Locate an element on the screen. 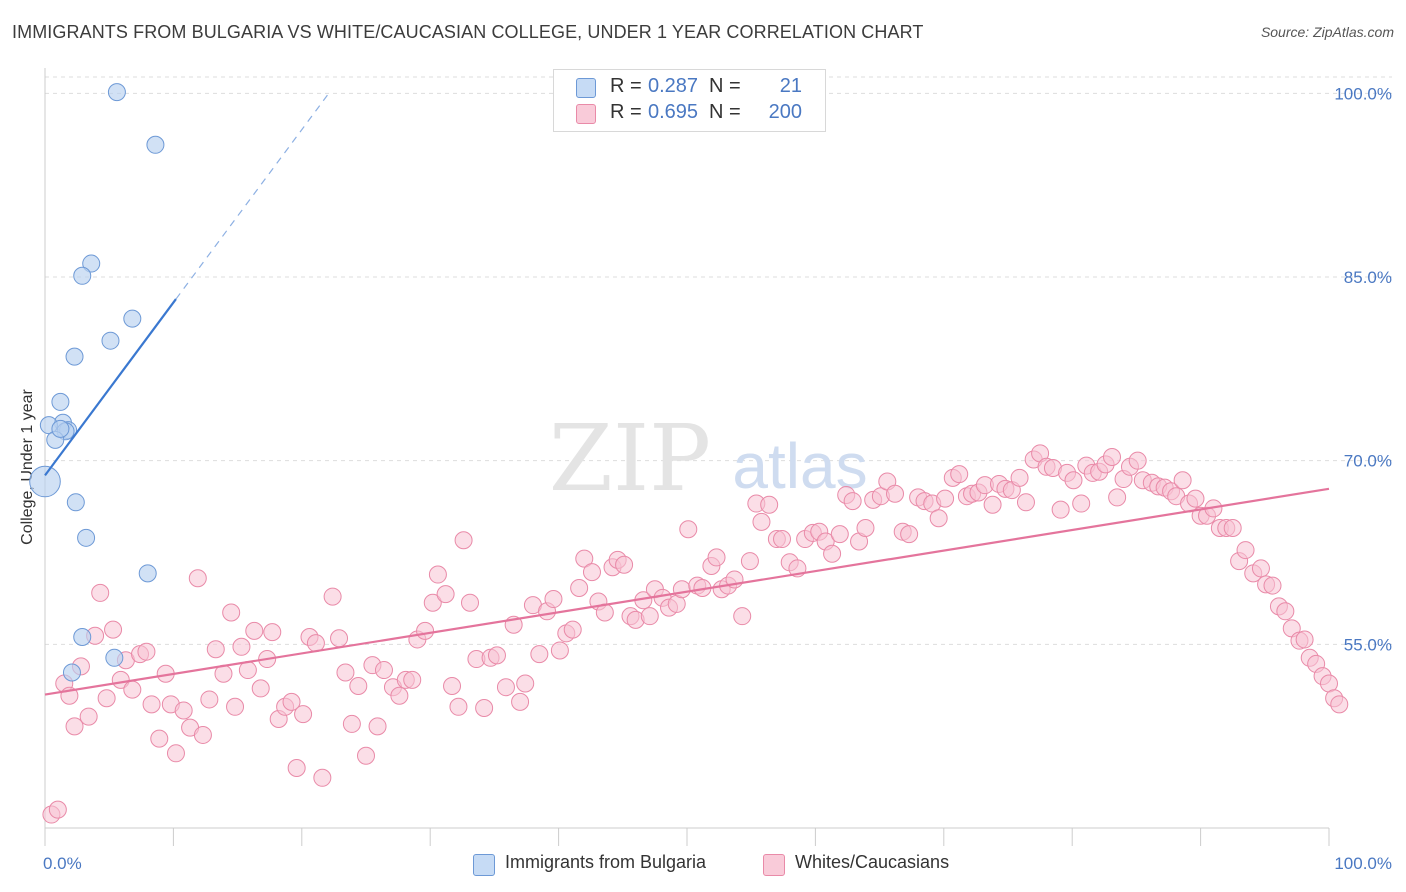 Image resolution: width=1406 pixels, height=892 pixels. trend-line-bulgaria-extension is located at coordinates (251, 197).